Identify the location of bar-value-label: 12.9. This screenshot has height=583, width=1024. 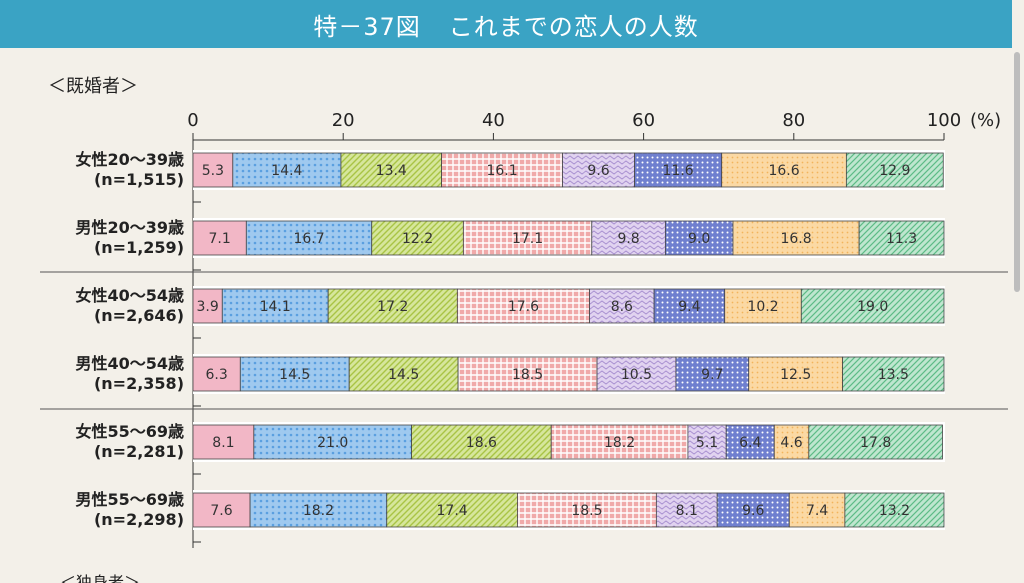
(894, 171).